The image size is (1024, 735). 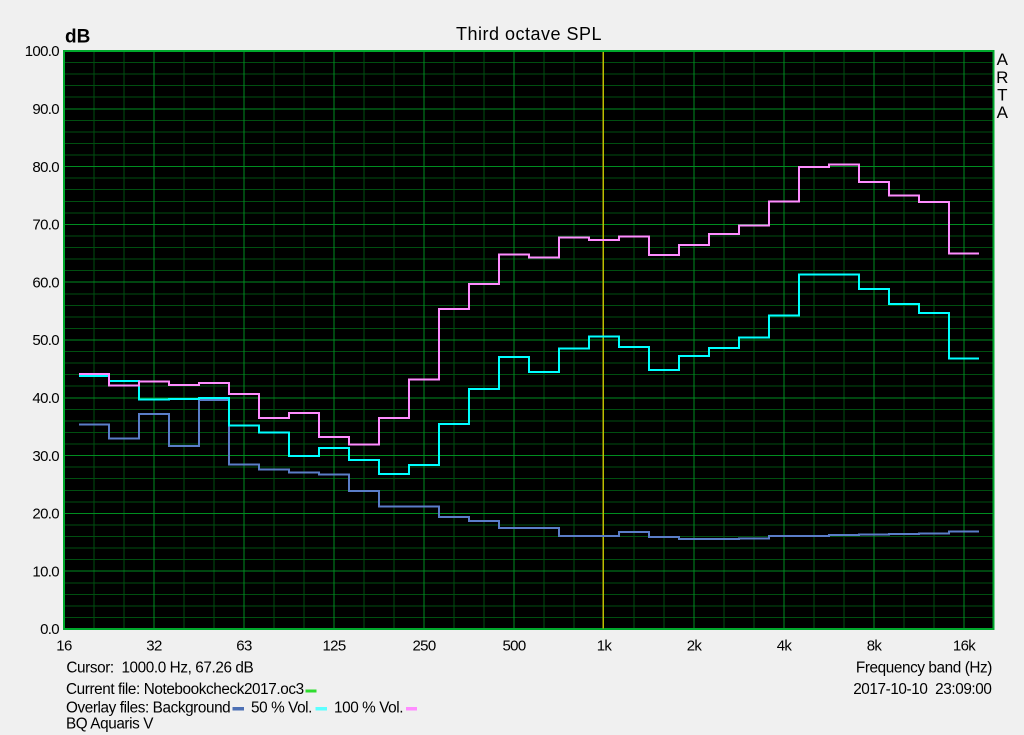 I want to click on svg-text: Frequency band (Hz), so click(x=924, y=667).